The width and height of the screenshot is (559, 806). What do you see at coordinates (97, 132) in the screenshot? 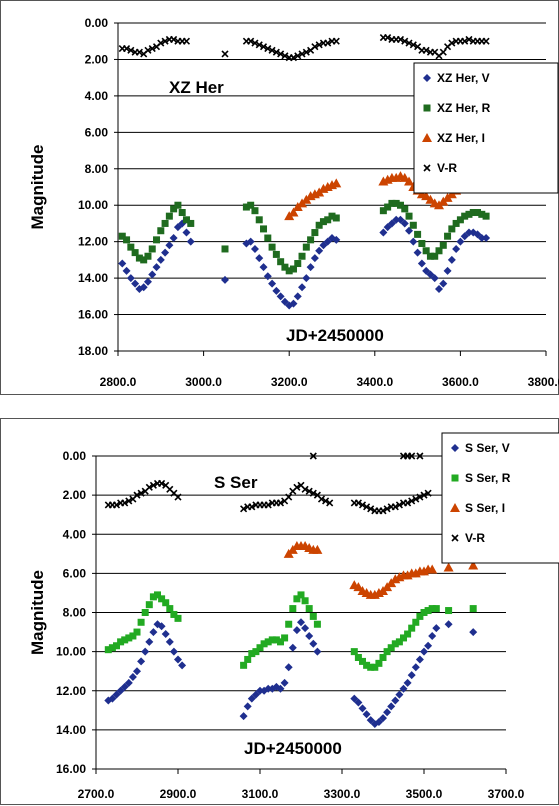
I see `y-tick-label: 6.00` at bounding box center [97, 132].